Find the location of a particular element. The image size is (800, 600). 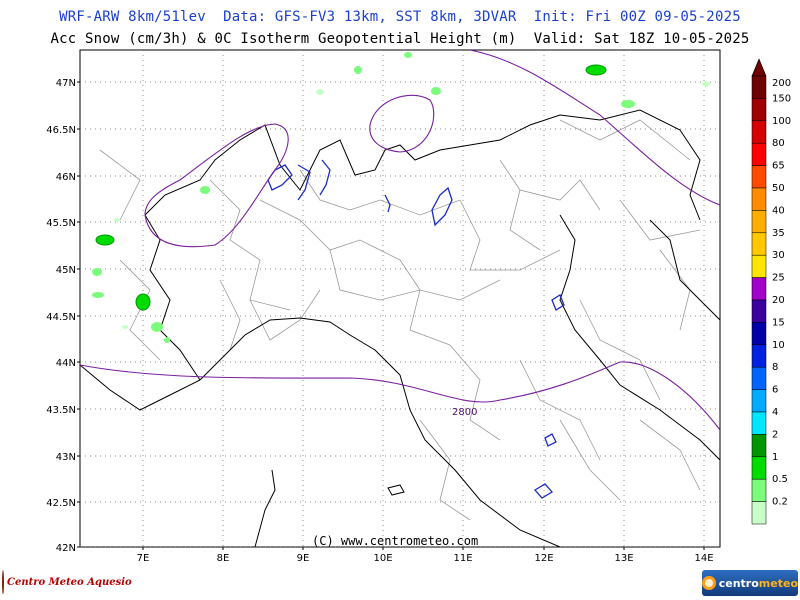

logo-centrometeo: centrometeo is located at coordinates (750, 583).